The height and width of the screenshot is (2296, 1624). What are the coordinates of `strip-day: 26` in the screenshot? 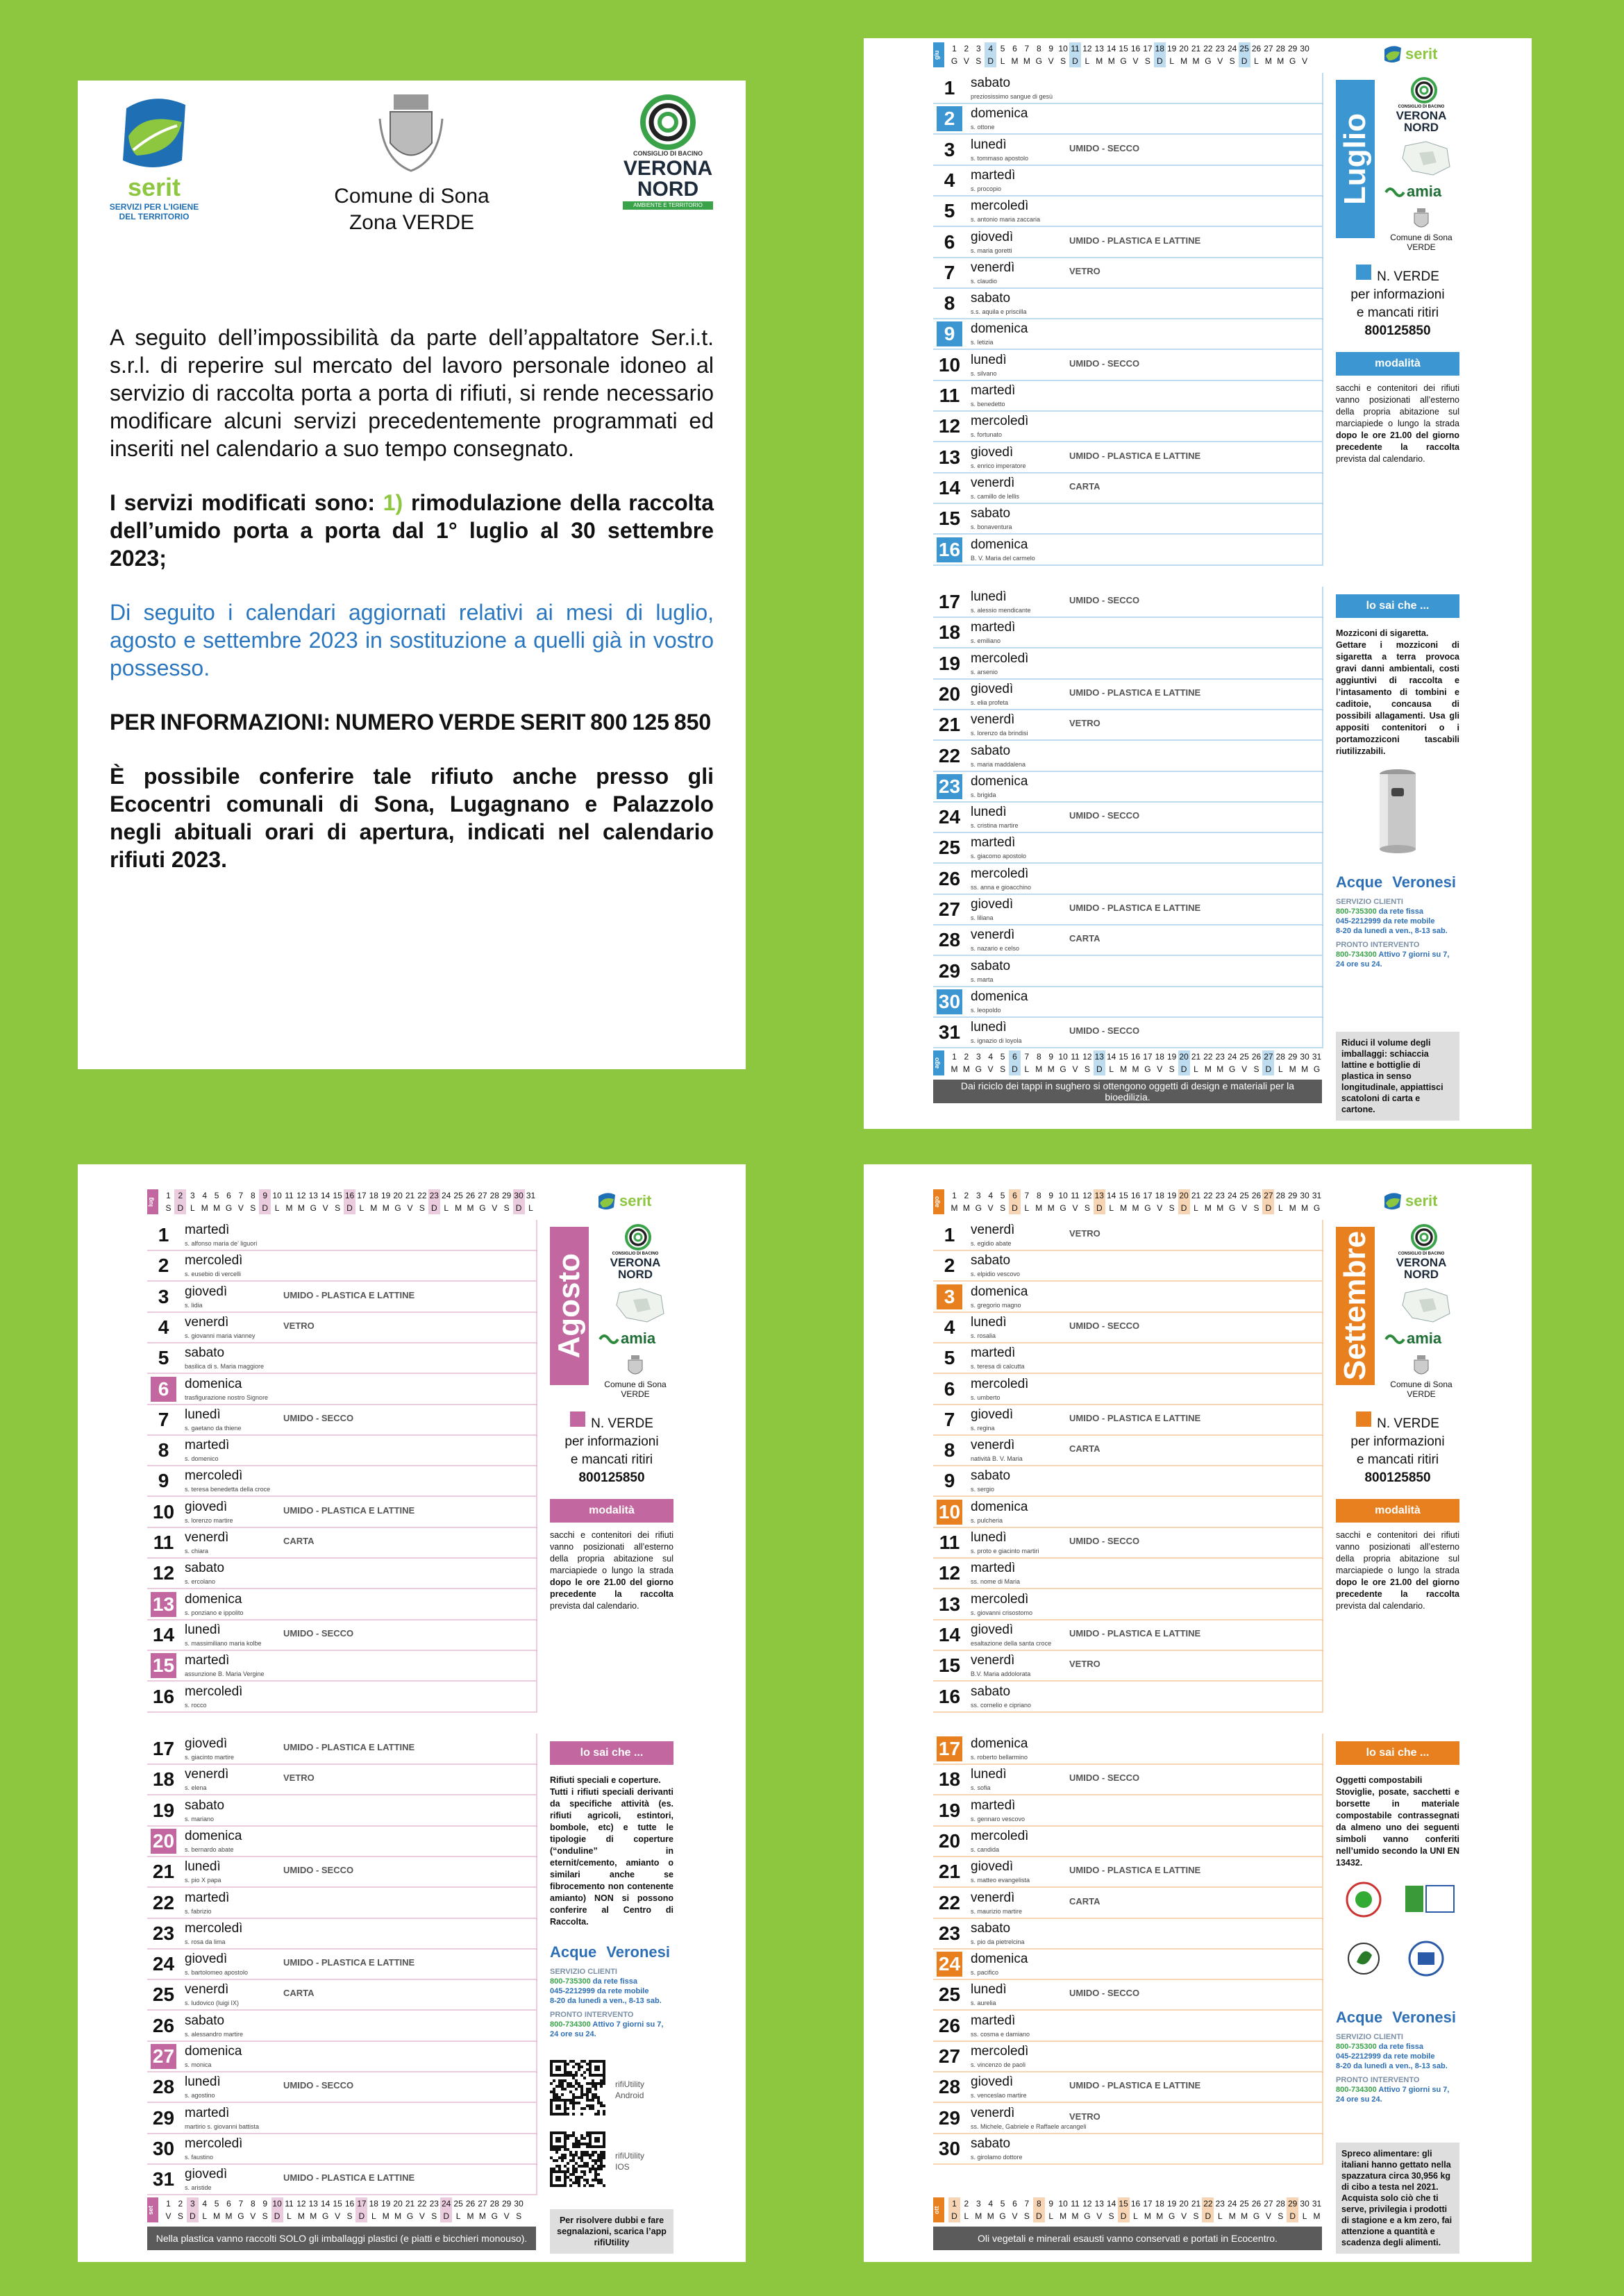 It's located at (470, 1195).